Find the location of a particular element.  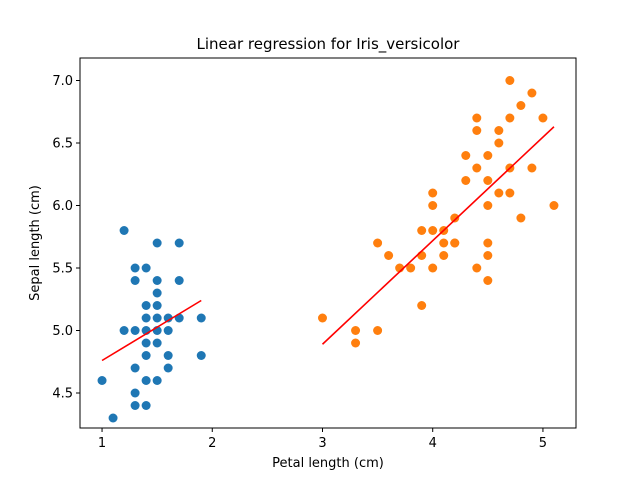

y-tick-label-1: 5.0 is located at coordinates (62, 331).